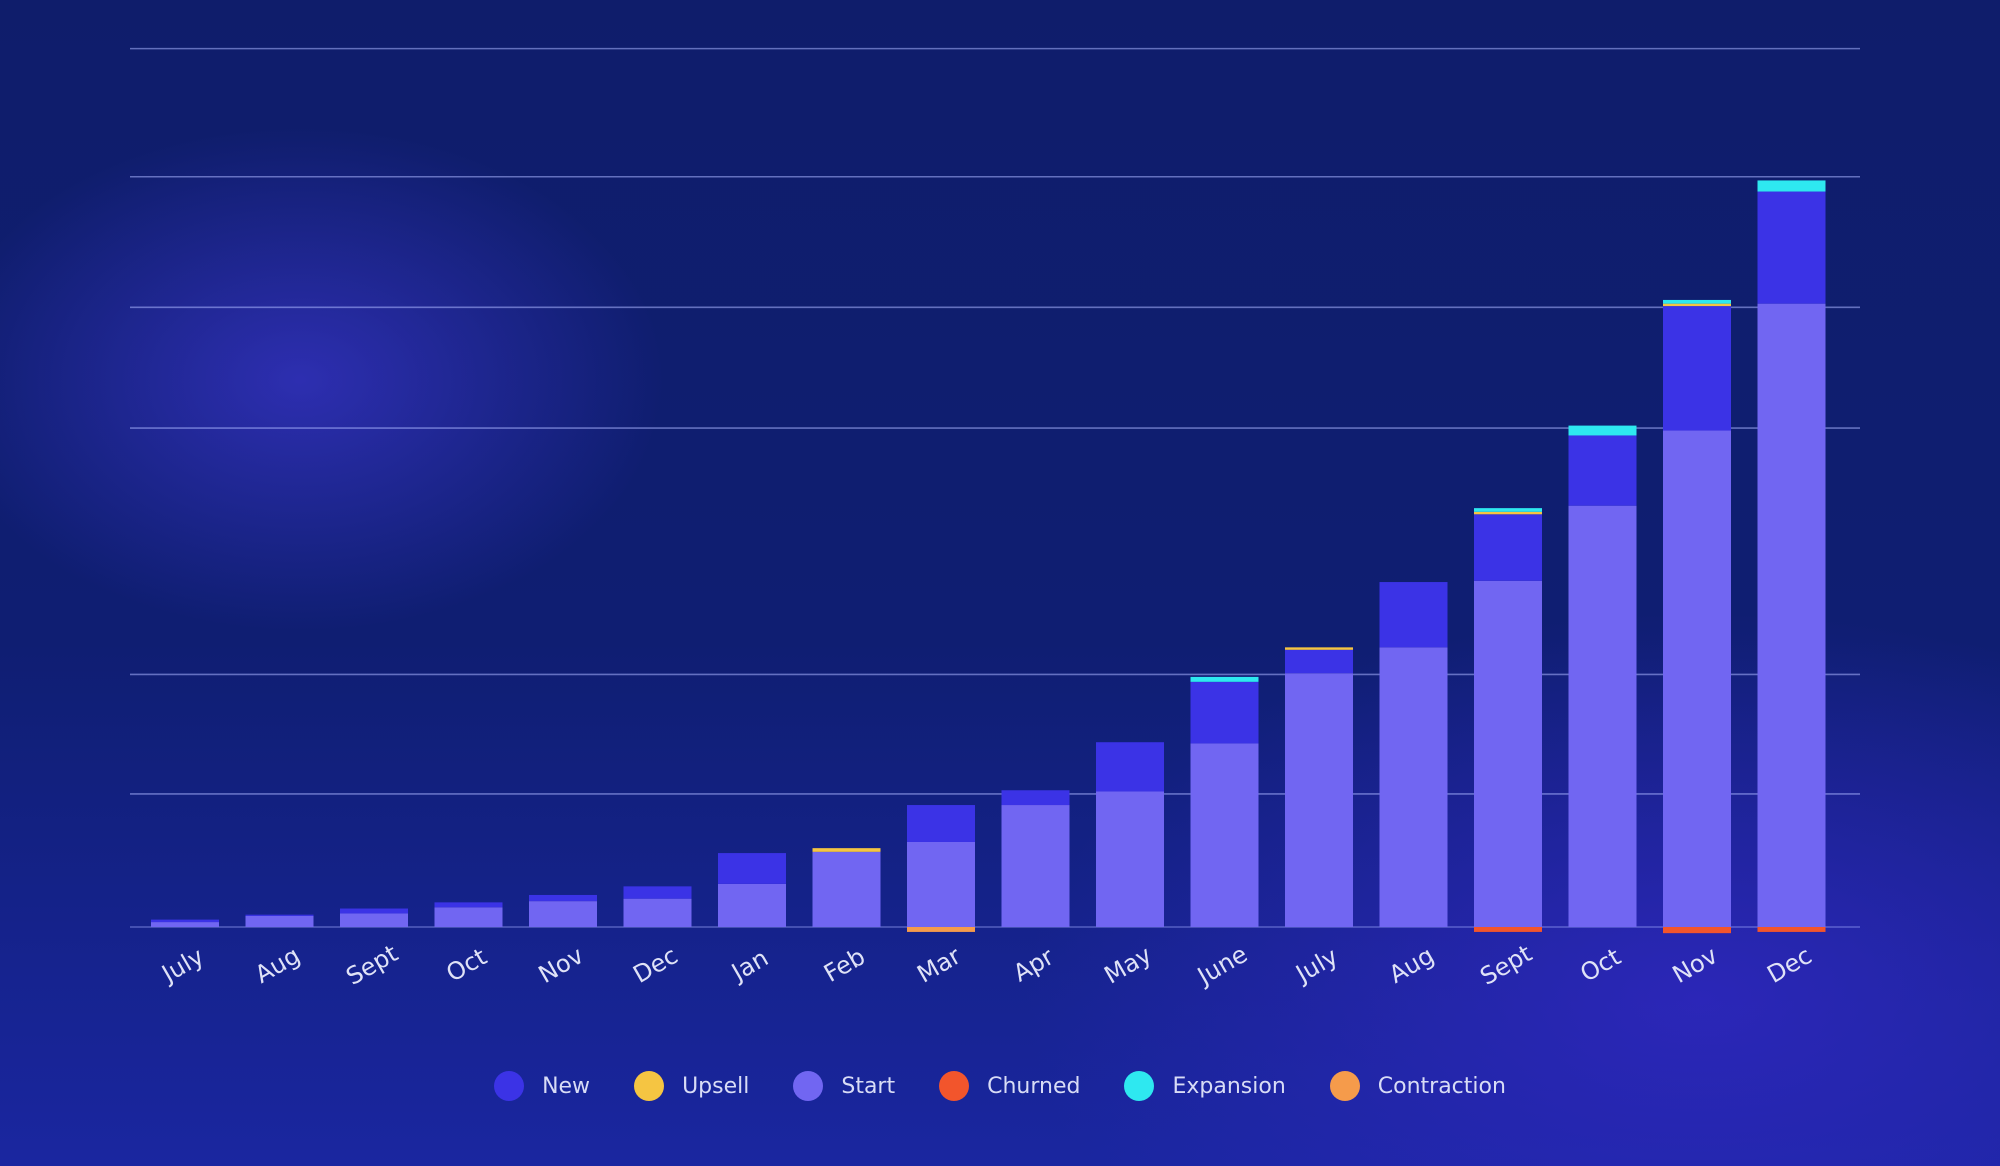 The width and height of the screenshot is (2000, 1166). I want to click on legend-swatch-upsell, so click(649, 1086).